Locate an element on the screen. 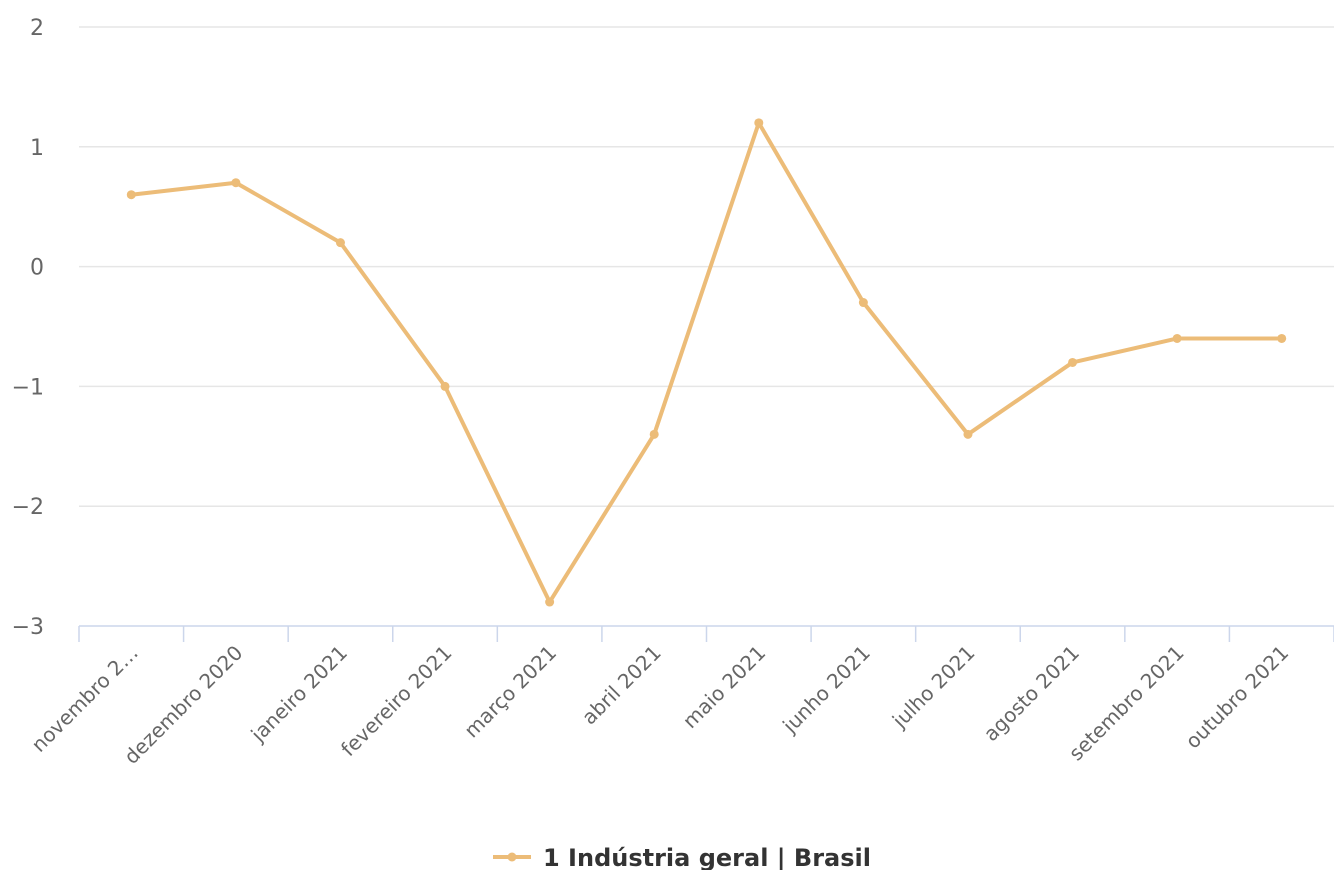 The image size is (1334, 870). x-tick-label: outubro 2021 is located at coordinates (1237, 697).